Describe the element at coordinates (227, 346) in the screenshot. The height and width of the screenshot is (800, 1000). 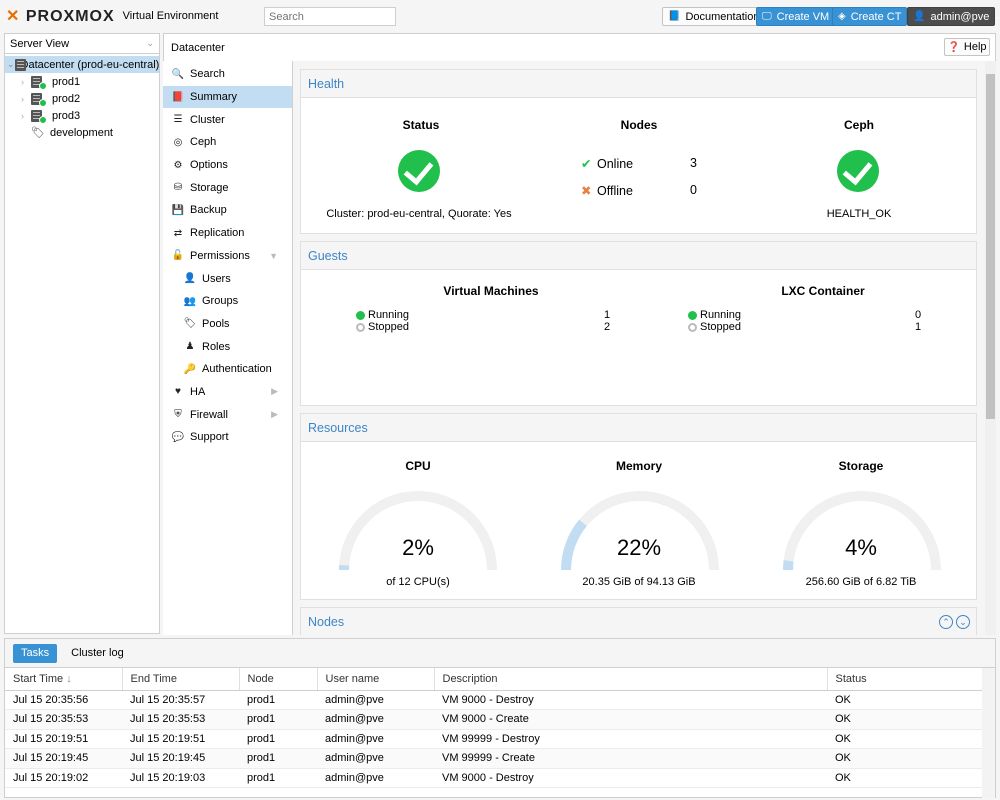
I see `nav-item-roles: ♟ Roles` at that location.